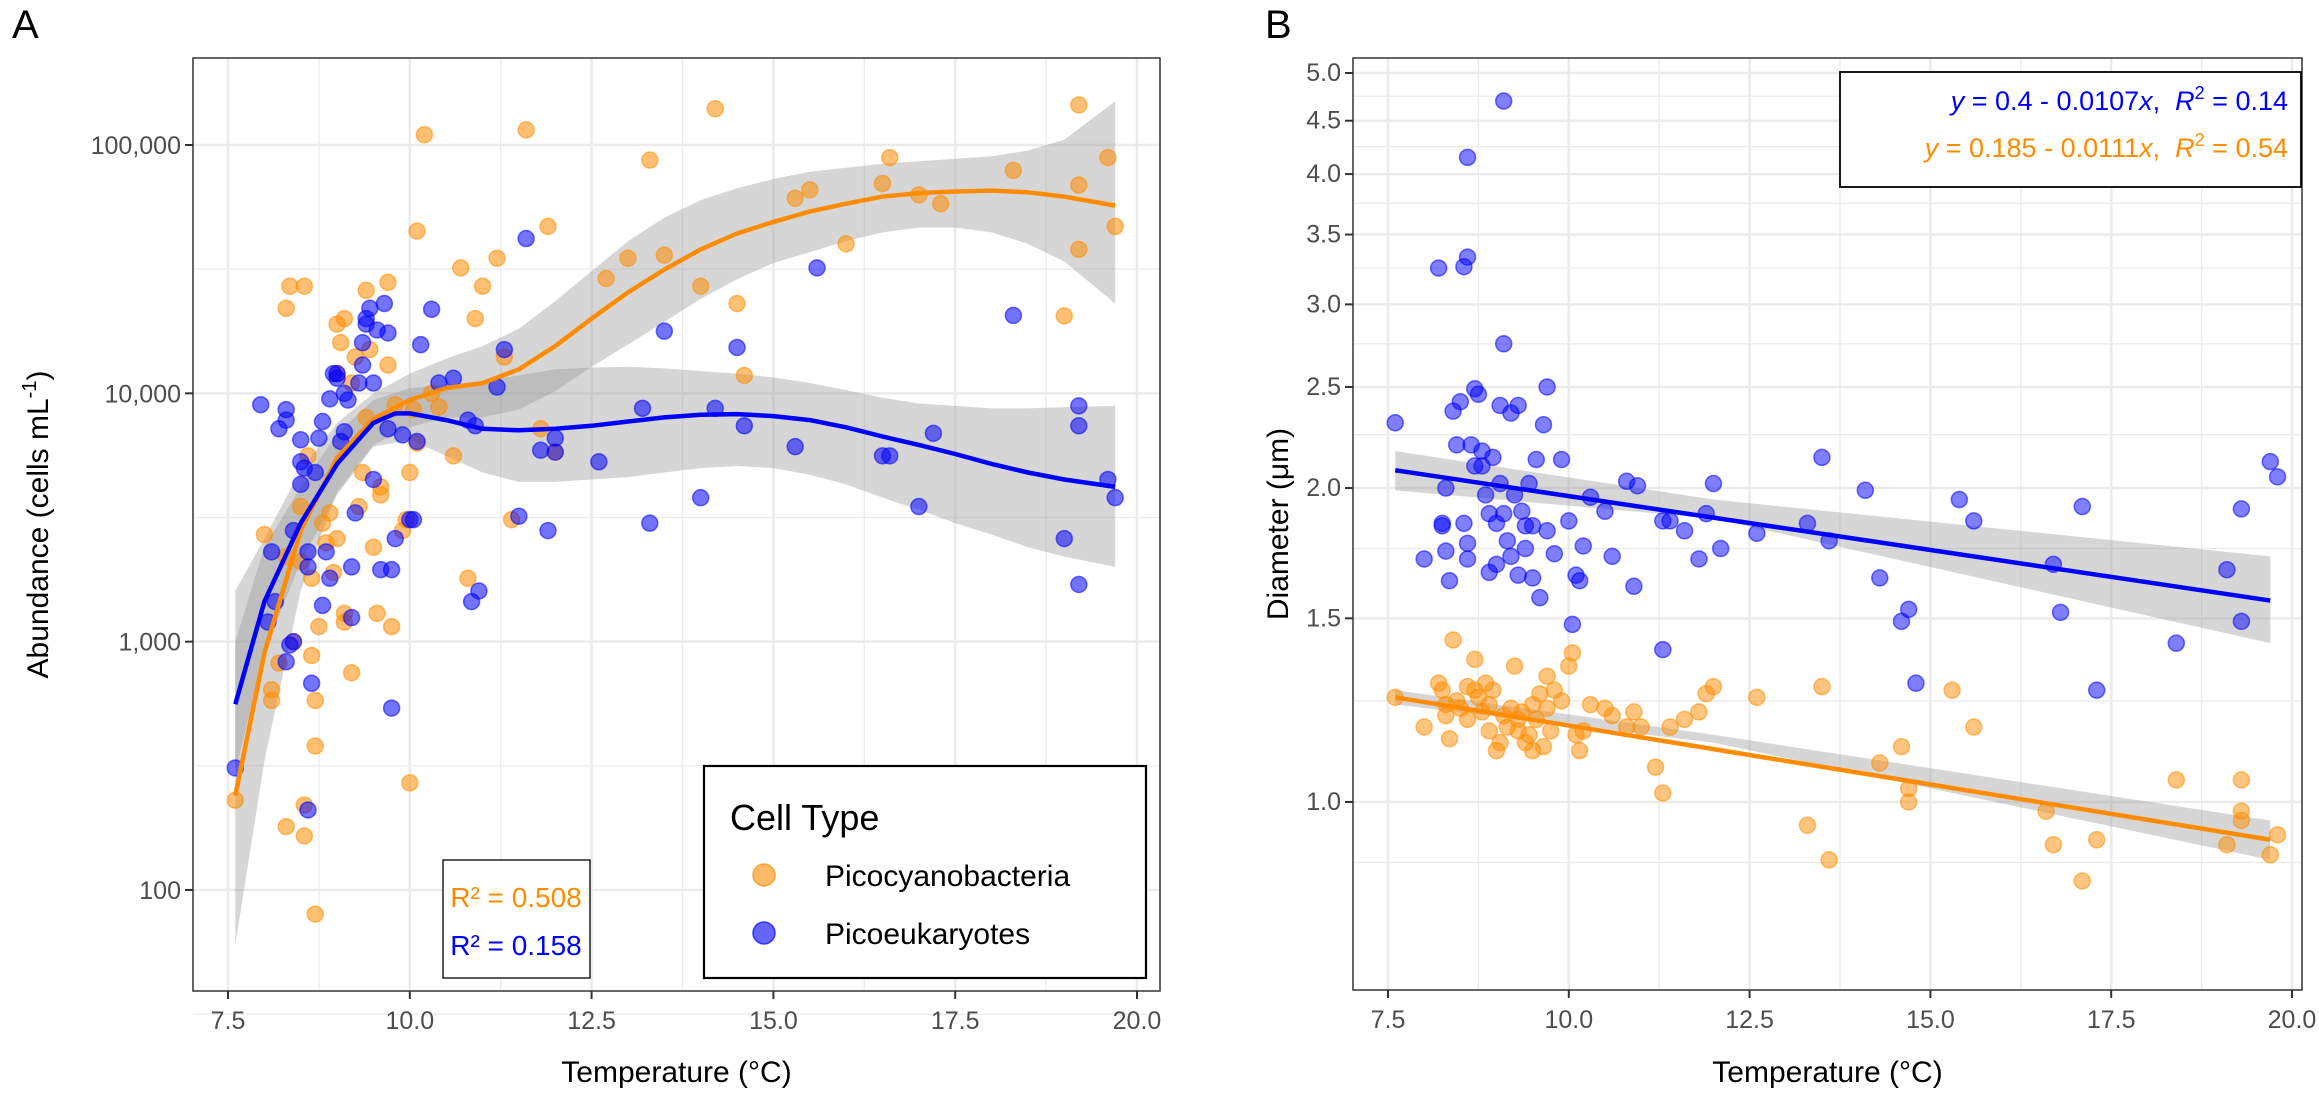 This screenshot has width=2319, height=1101. I want to click on x-tick-label: 12.5, so click(1749, 1020).